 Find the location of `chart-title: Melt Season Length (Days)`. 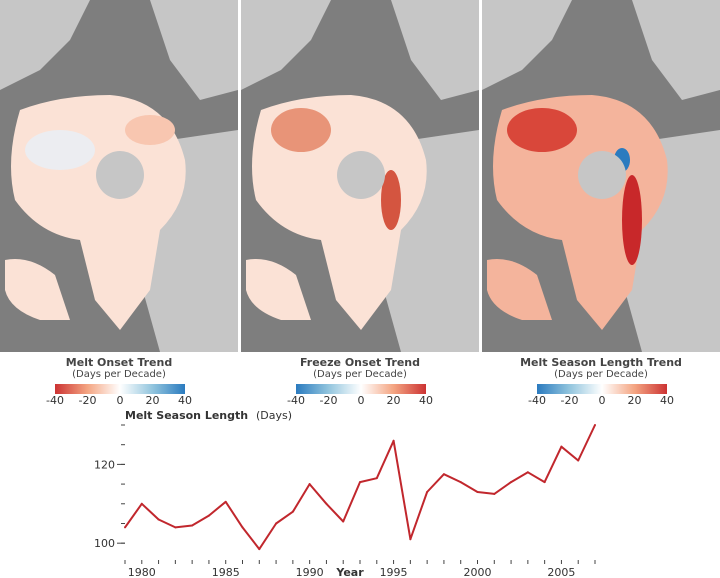

chart-title: Melt Season Length (Days) is located at coordinates (208, 415).